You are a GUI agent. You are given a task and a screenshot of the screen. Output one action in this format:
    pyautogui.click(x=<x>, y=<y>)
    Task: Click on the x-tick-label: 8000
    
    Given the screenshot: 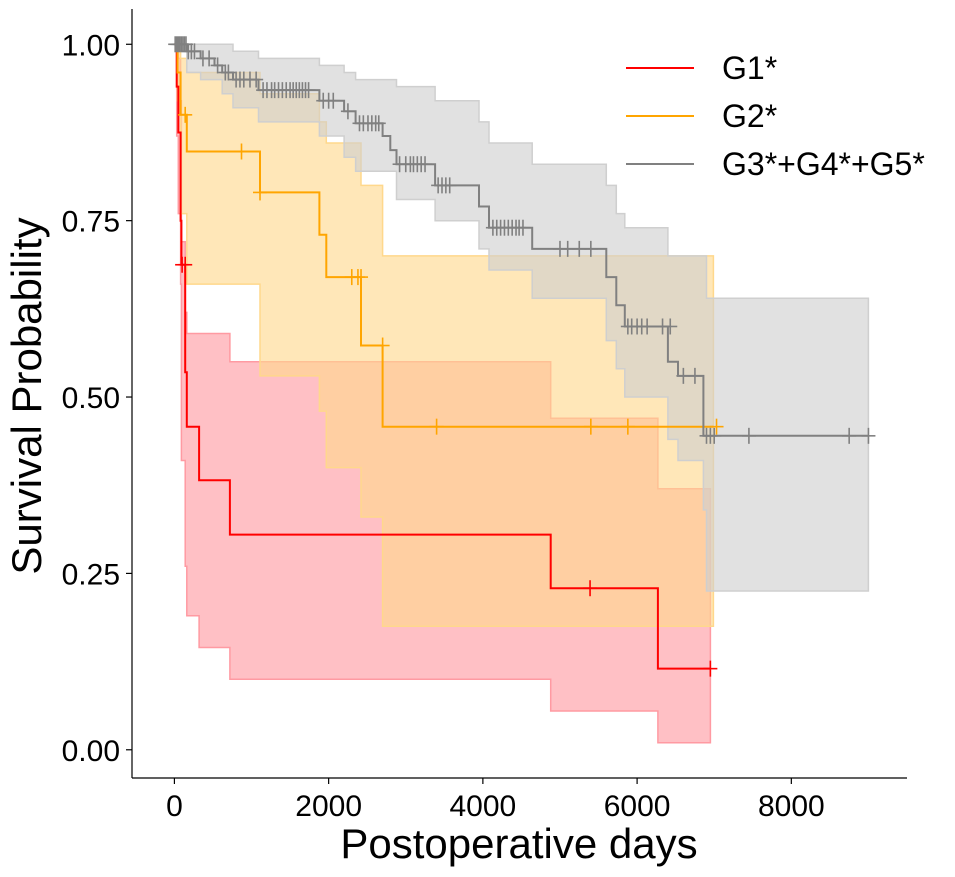 What is the action you would take?
    pyautogui.click(x=791, y=806)
    